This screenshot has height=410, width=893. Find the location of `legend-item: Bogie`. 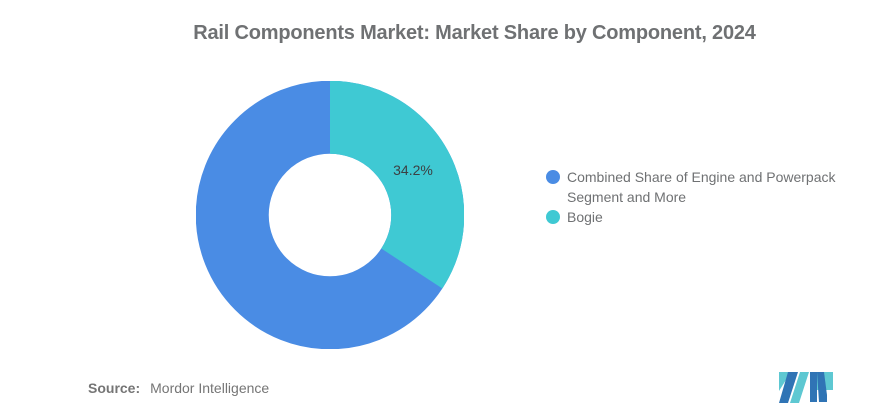

legend-item: Bogie is located at coordinates (695, 217).